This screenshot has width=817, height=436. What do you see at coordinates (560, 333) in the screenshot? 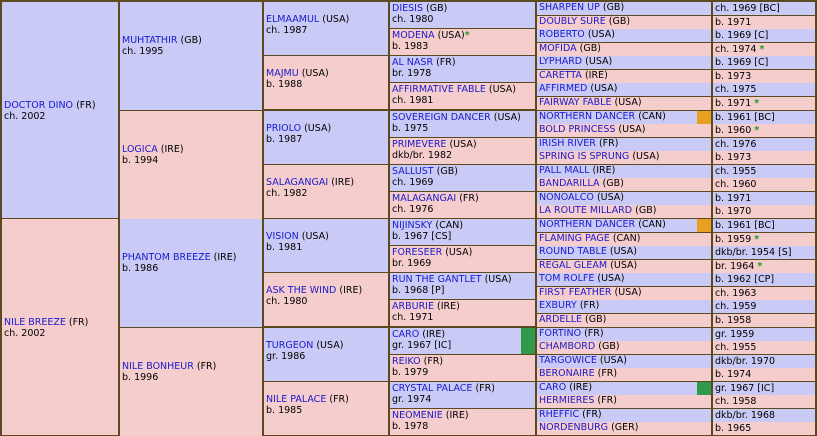
I see `horse-name-link: FORTINO` at bounding box center [560, 333].